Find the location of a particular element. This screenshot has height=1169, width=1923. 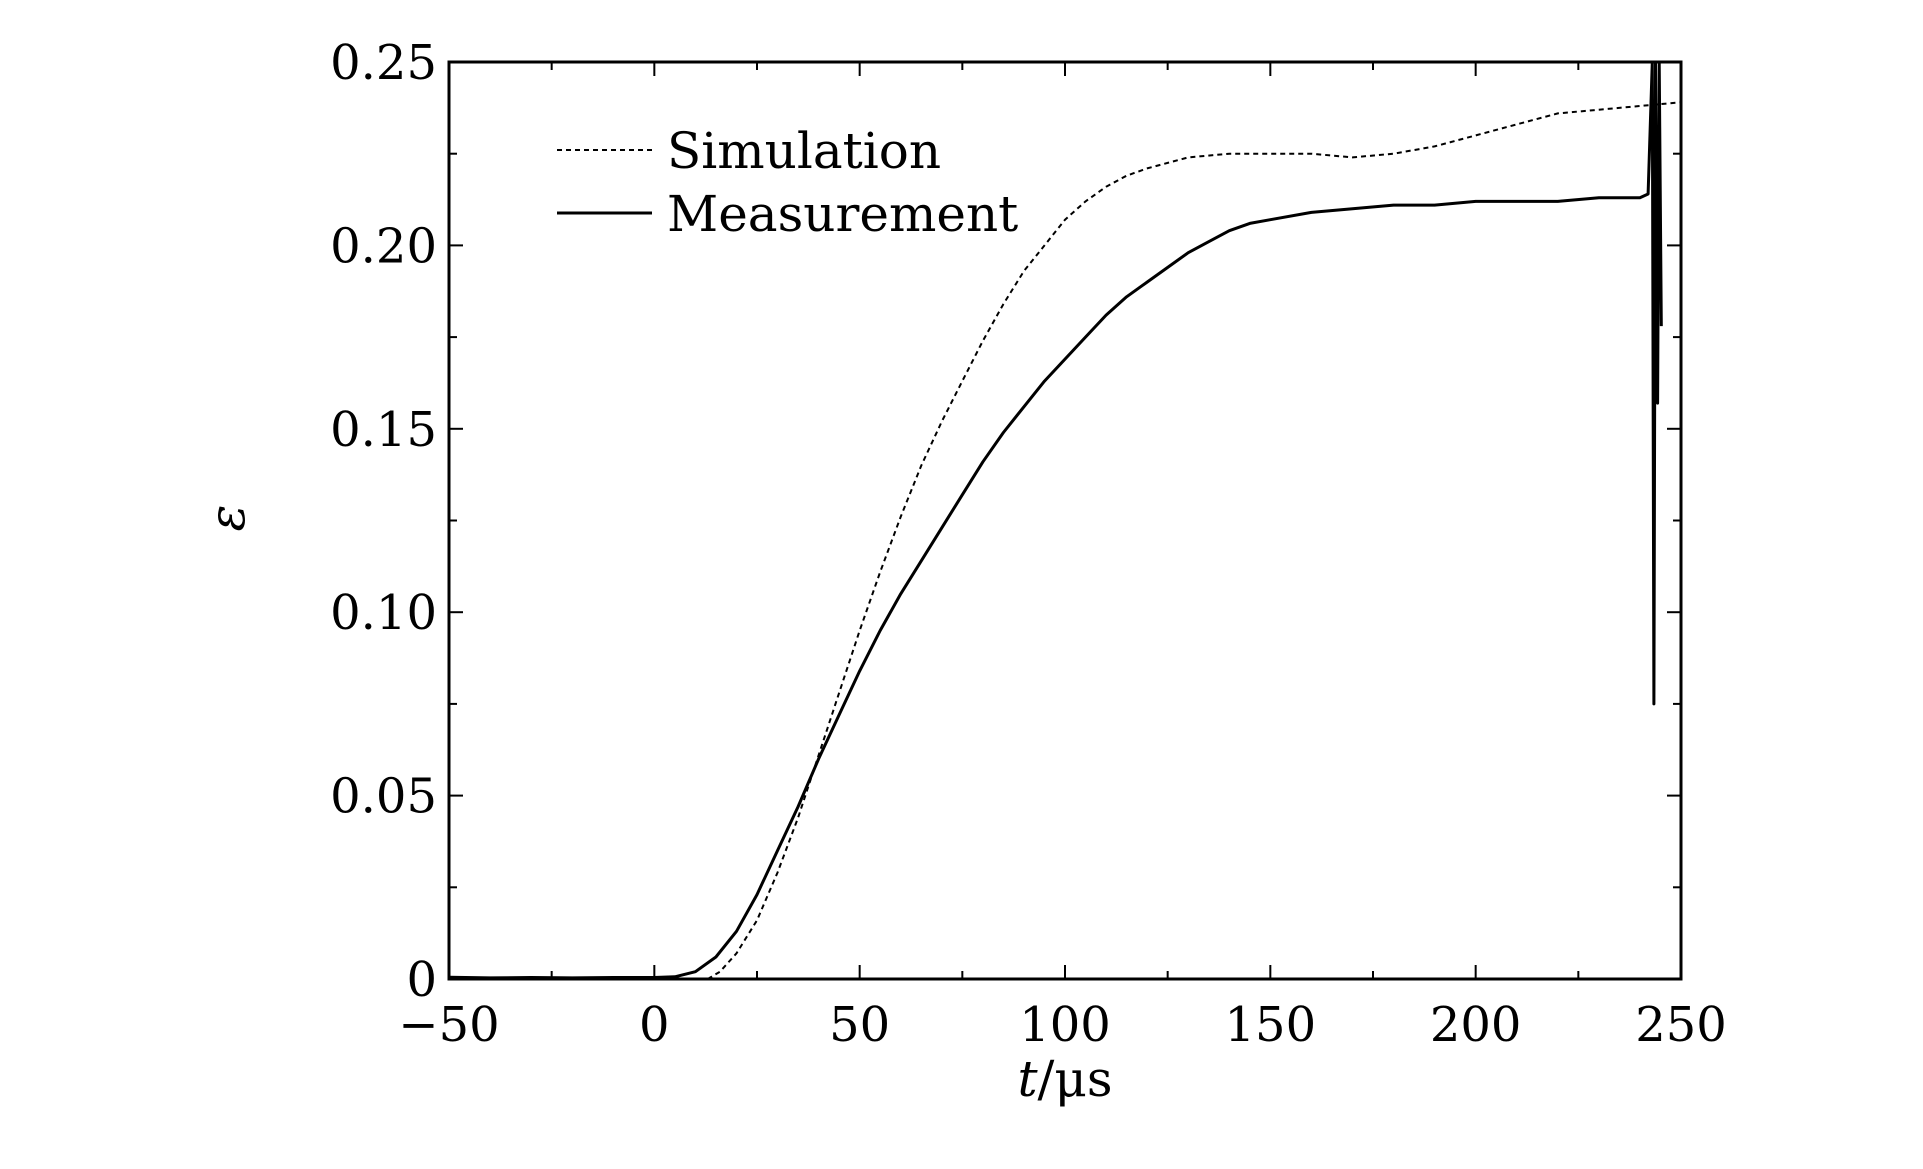

y-tick-label: 0.15 is located at coordinates (383, 430).